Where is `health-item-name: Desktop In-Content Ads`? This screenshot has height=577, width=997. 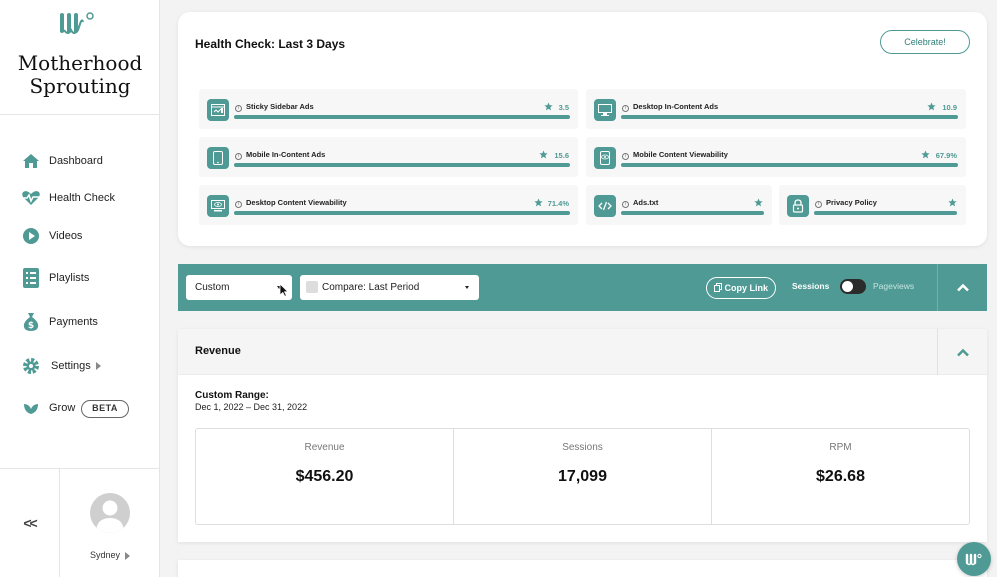
health-item-name: Desktop In-Content Ads is located at coordinates (676, 106).